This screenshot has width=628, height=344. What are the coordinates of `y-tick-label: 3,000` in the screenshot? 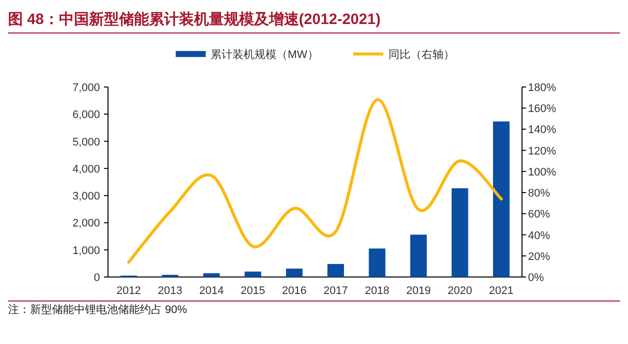 It's located at (86, 196).